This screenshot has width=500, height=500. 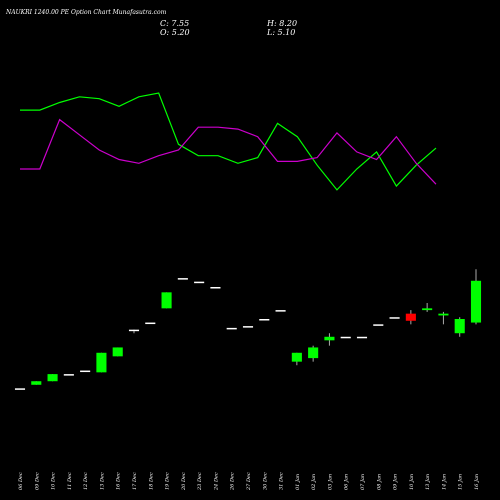 I want to click on lower-line-path, so click(x=228, y=151).